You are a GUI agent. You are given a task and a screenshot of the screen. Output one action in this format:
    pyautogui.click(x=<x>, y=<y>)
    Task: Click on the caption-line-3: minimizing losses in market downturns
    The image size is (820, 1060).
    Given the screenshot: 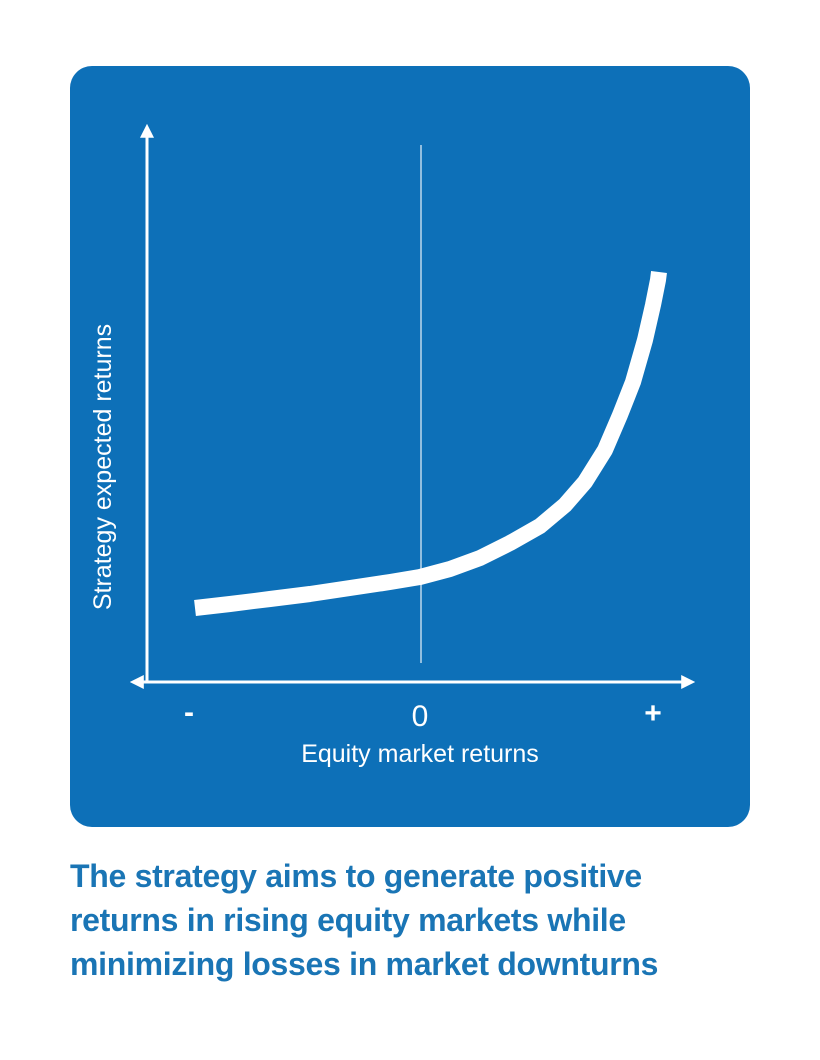 What is the action you would take?
    pyautogui.click(x=364, y=964)
    